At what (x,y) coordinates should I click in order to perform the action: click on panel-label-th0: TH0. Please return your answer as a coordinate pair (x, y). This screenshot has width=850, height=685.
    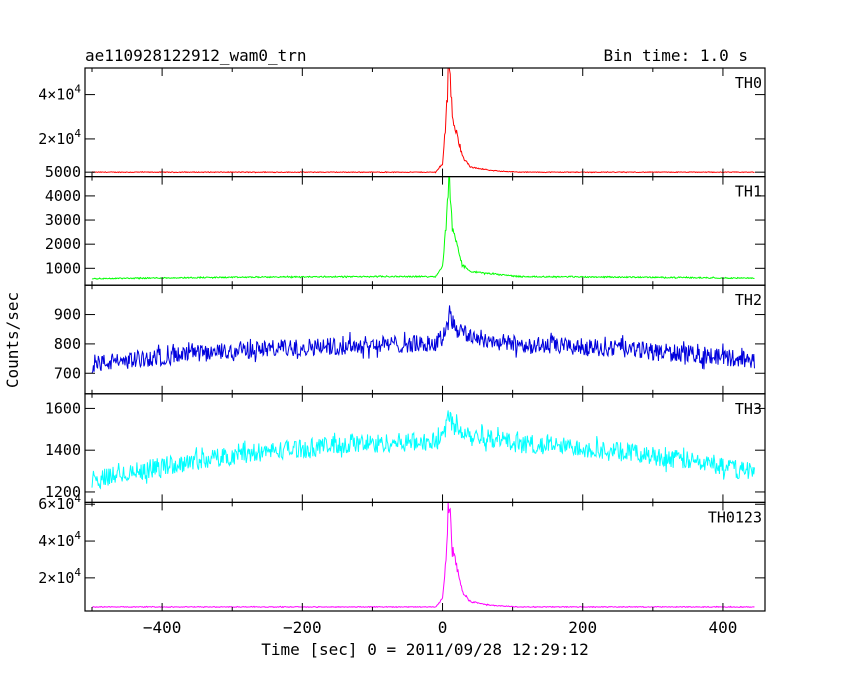
    Looking at the image, I should click on (748, 83).